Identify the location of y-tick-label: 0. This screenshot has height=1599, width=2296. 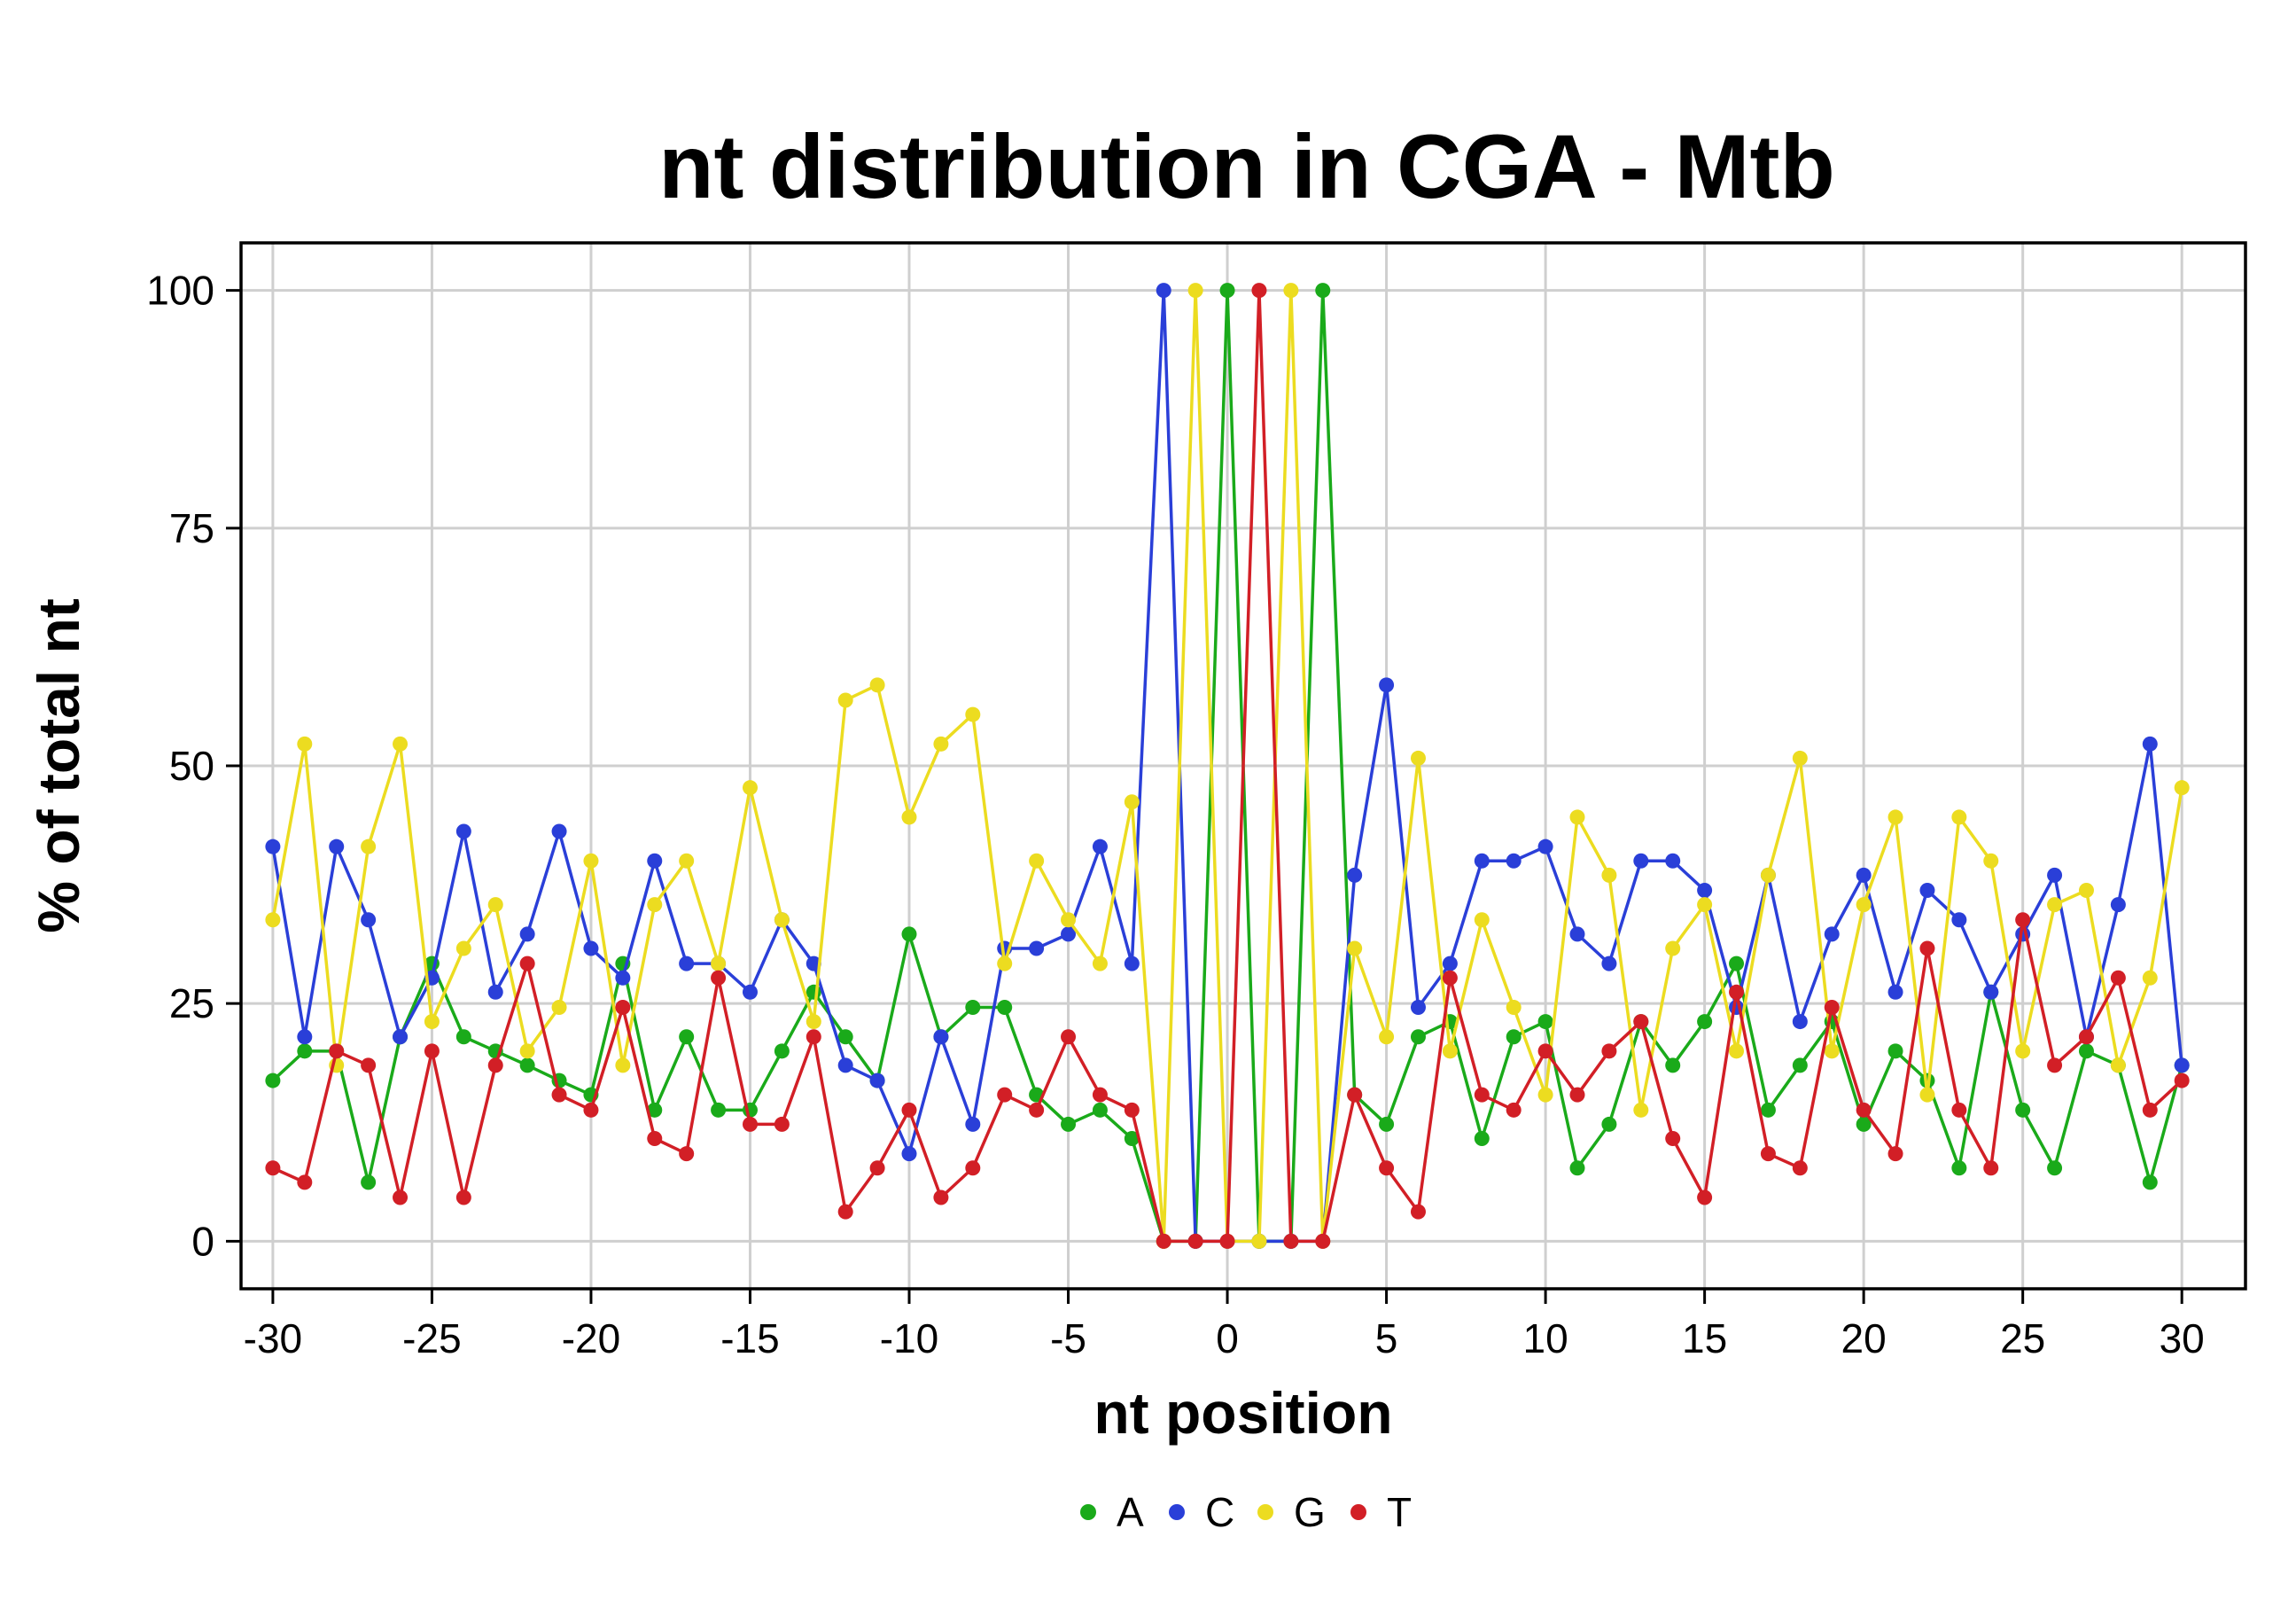
(202, 1241).